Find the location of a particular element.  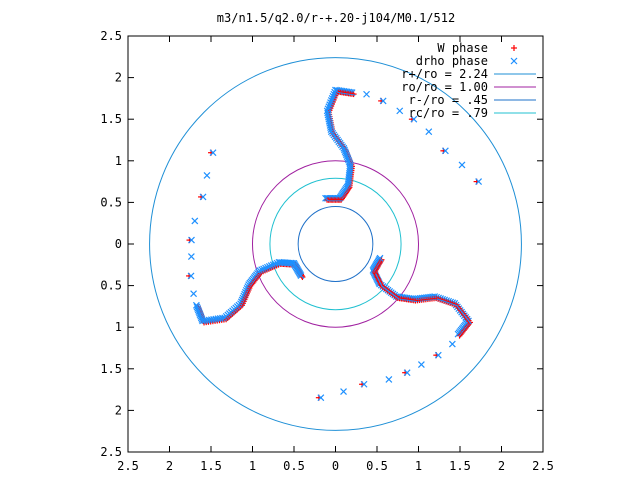

legend-label-0: W phase is located at coordinates (462, 48).